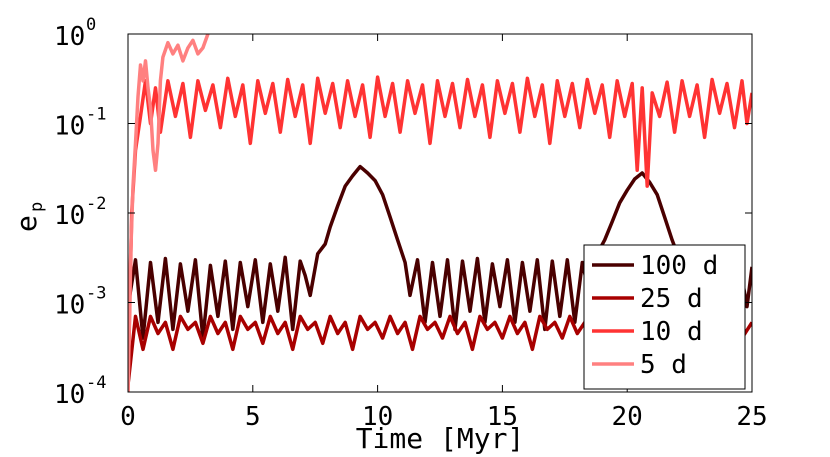 The height and width of the screenshot is (457, 830). I want to click on y-tick-exponent: -1, so click(96, 115).